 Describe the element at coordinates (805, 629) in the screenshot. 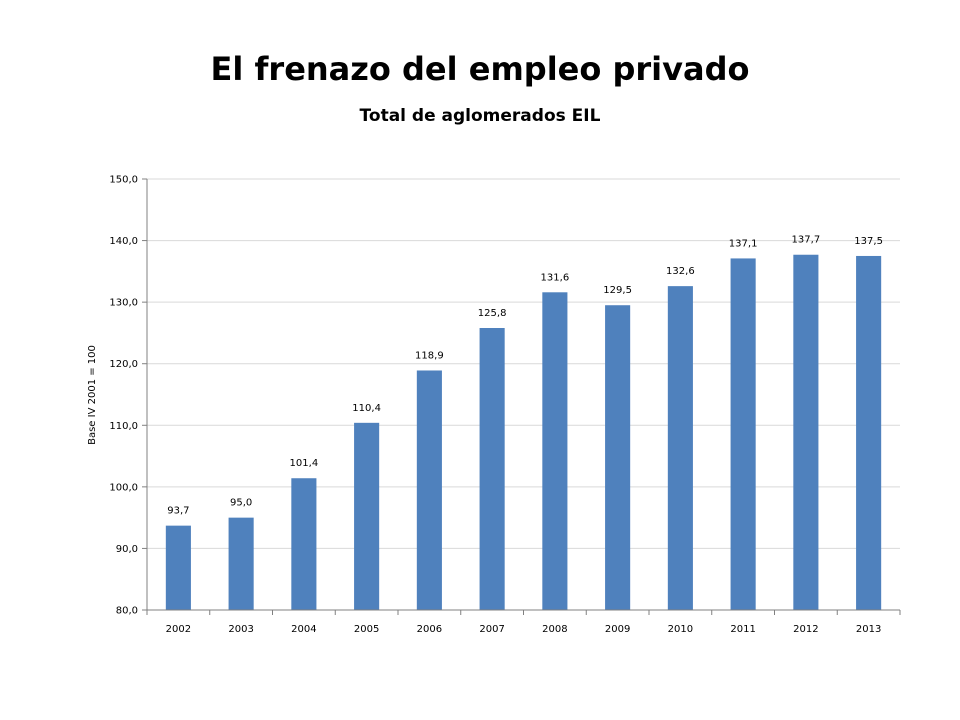

I see `x-tick-label: 2012` at that location.